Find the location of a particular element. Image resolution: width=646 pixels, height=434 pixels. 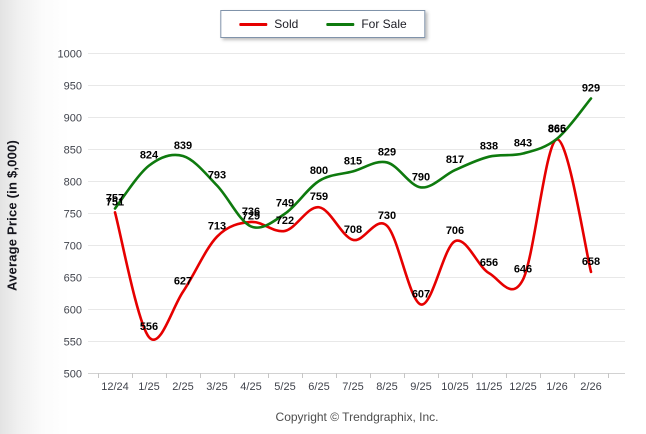

y-tick-label: 550 is located at coordinates (73, 343).